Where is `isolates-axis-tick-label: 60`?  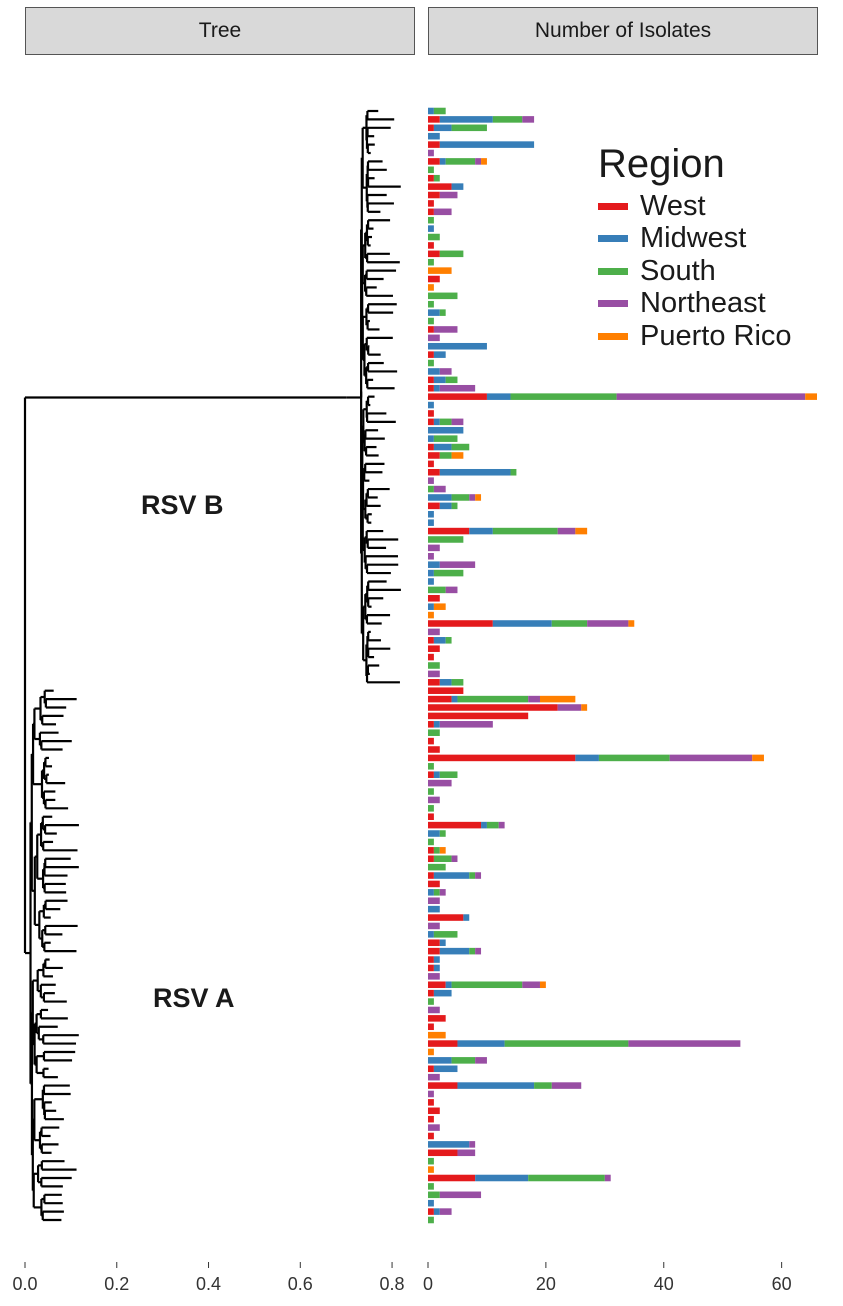
isolates-axis-tick-label: 60 is located at coordinates (782, 1284).